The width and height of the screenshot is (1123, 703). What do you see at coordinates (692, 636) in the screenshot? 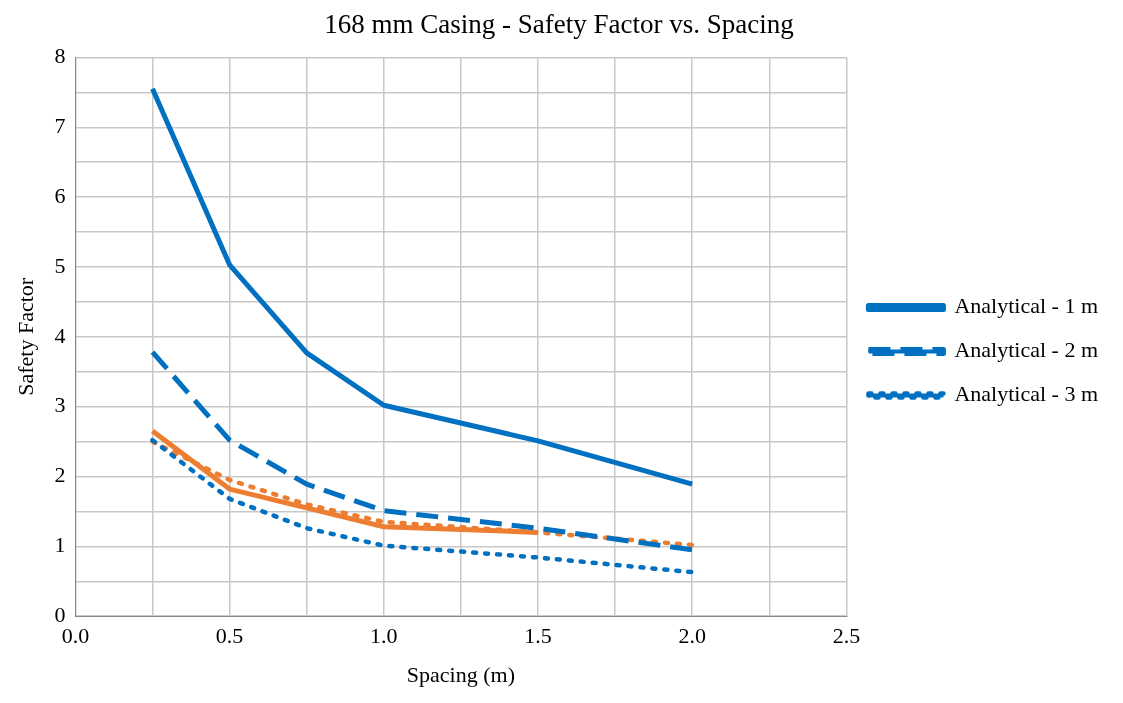
I see `x-tick-label: 2.0` at bounding box center [692, 636].